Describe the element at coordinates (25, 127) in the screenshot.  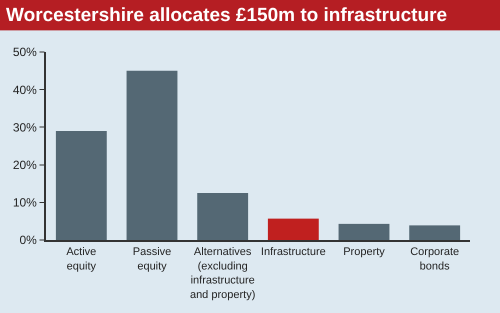
I see `y-tick-label: 30%` at that location.